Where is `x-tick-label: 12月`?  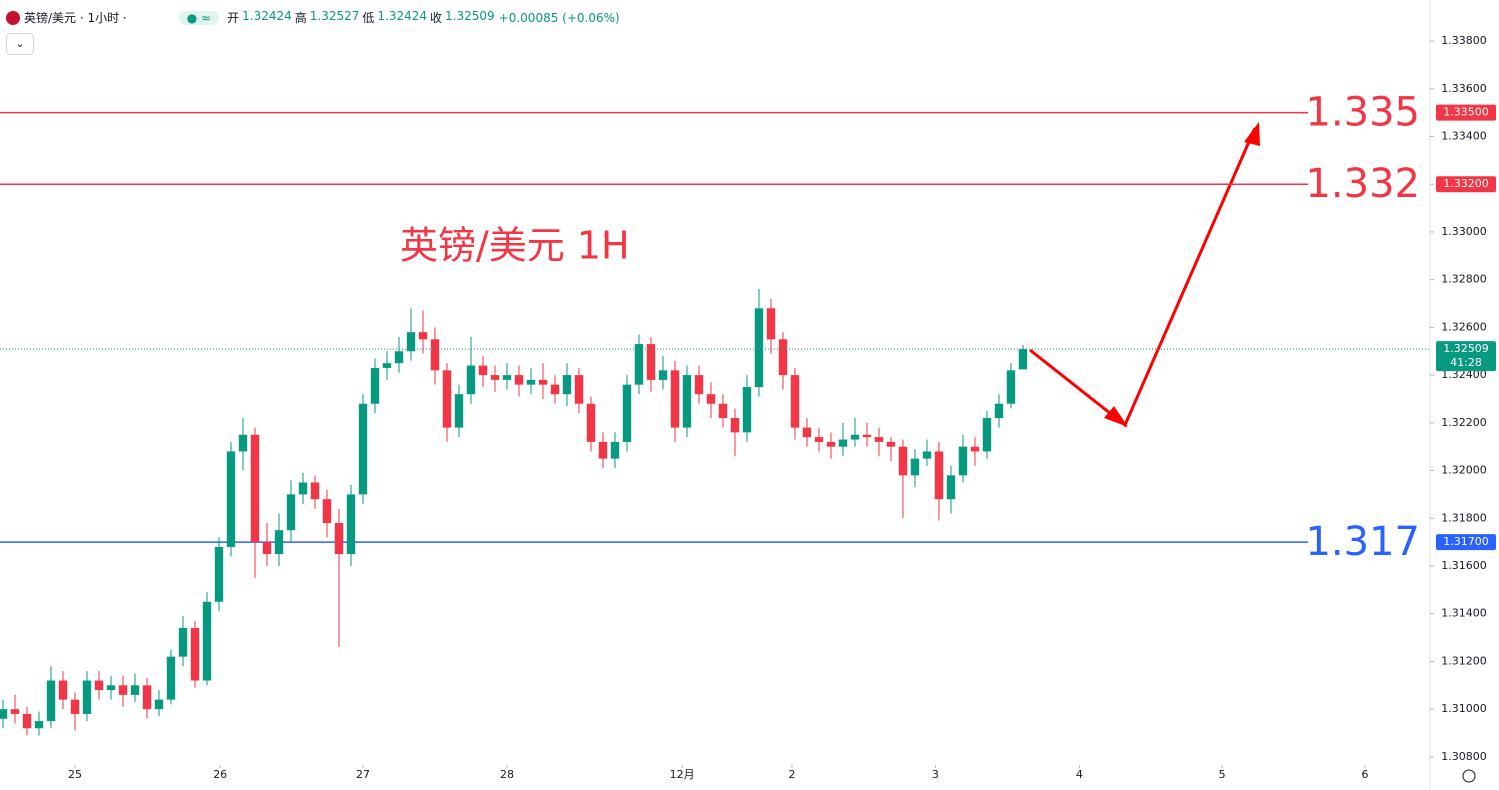
x-tick-label: 12月 is located at coordinates (682, 774).